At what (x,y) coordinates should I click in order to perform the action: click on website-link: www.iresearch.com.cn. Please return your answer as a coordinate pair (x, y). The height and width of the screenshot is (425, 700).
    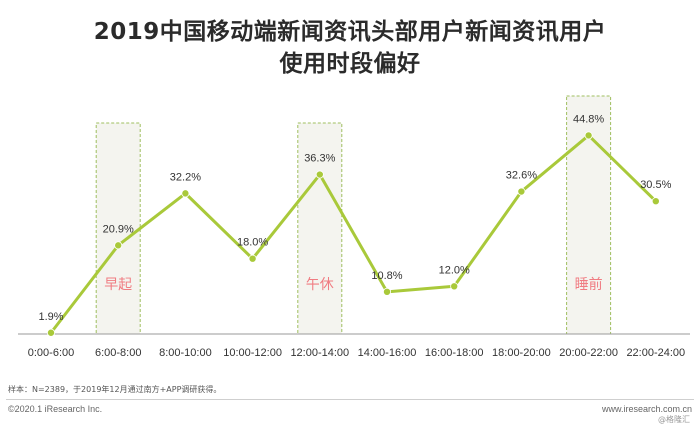
    Looking at the image, I should click on (646, 409).